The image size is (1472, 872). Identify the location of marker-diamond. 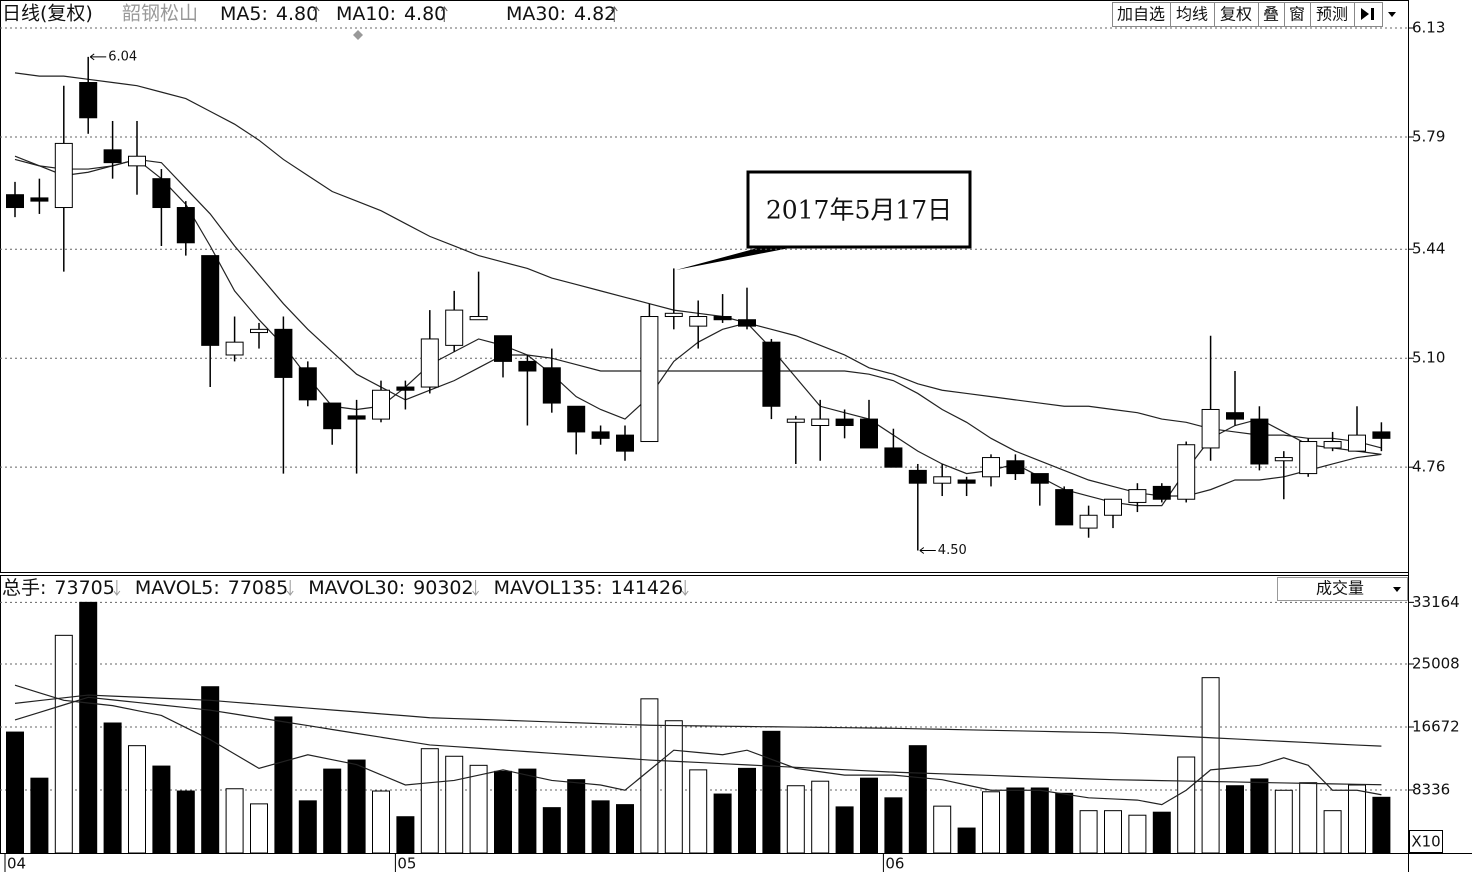
(358, 35).